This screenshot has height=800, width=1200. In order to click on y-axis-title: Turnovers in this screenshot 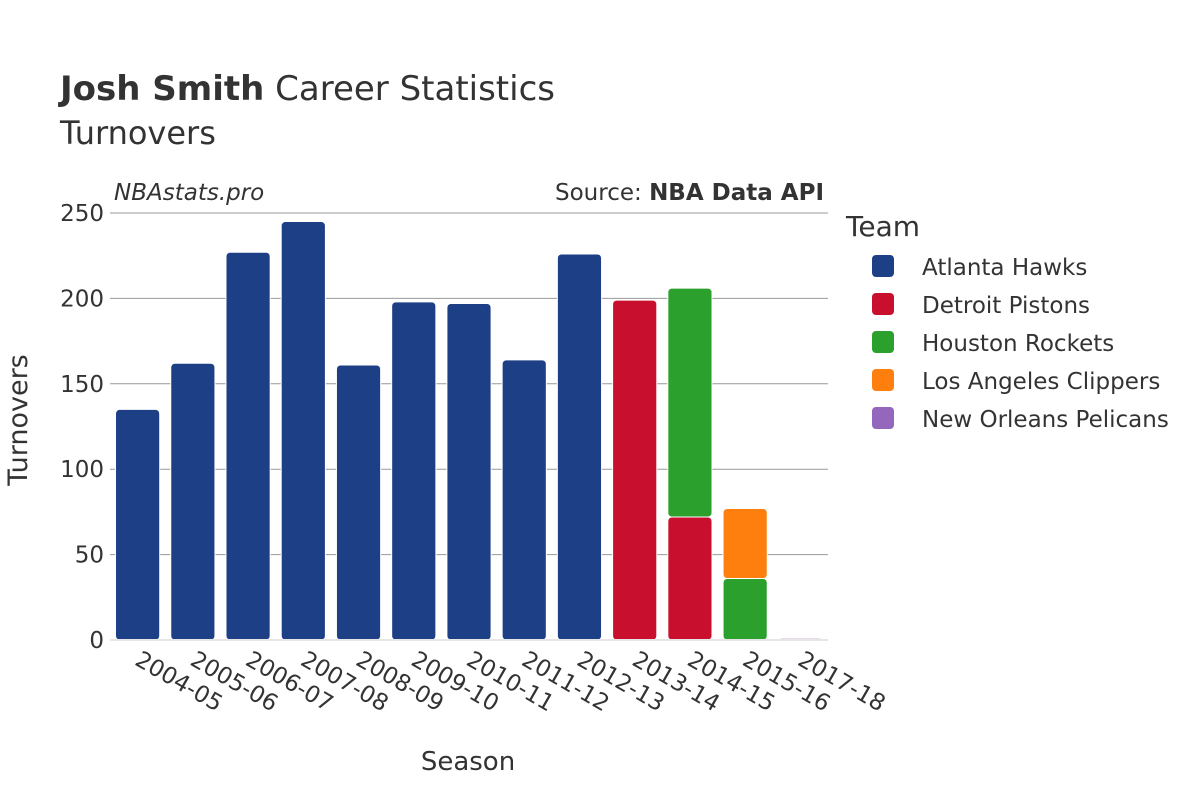, I will do `click(18, 420)`.